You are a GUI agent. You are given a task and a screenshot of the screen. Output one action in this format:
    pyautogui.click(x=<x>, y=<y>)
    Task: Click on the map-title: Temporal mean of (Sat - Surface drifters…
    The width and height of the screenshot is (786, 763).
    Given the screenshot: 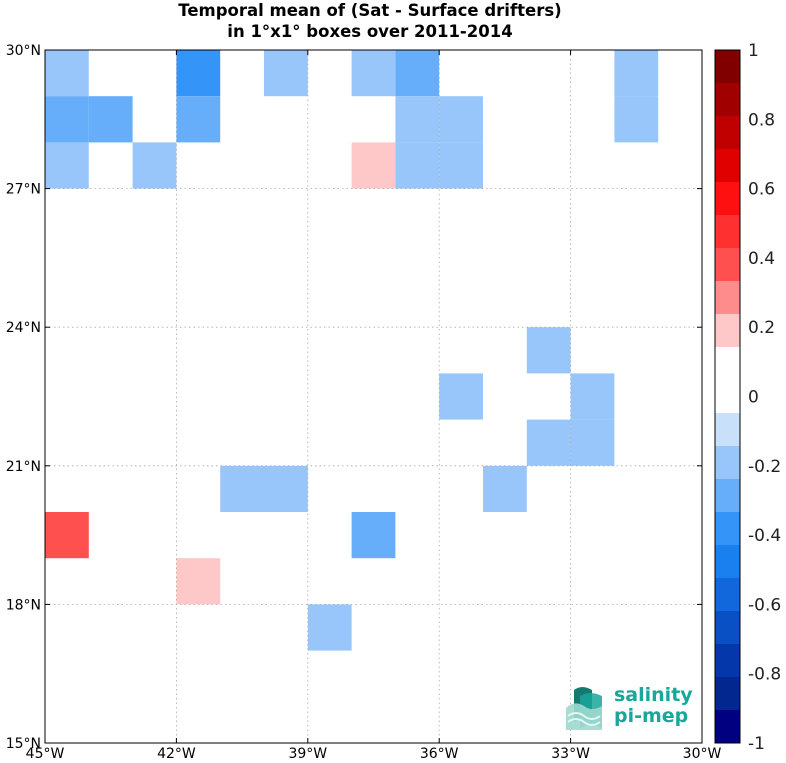 What is the action you would take?
    pyautogui.click(x=370, y=21)
    